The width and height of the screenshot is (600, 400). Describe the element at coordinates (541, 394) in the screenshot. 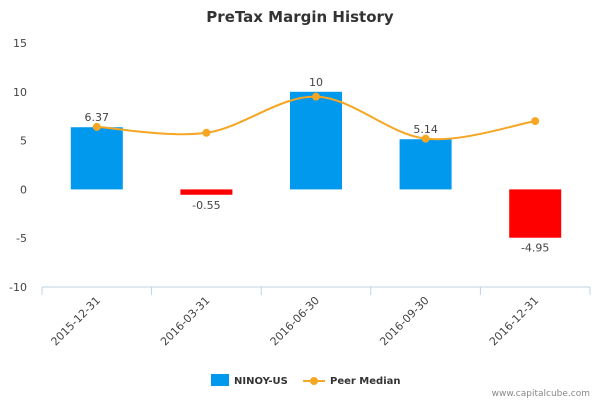

I see `credit-text: www.capitalcube.com` at that location.